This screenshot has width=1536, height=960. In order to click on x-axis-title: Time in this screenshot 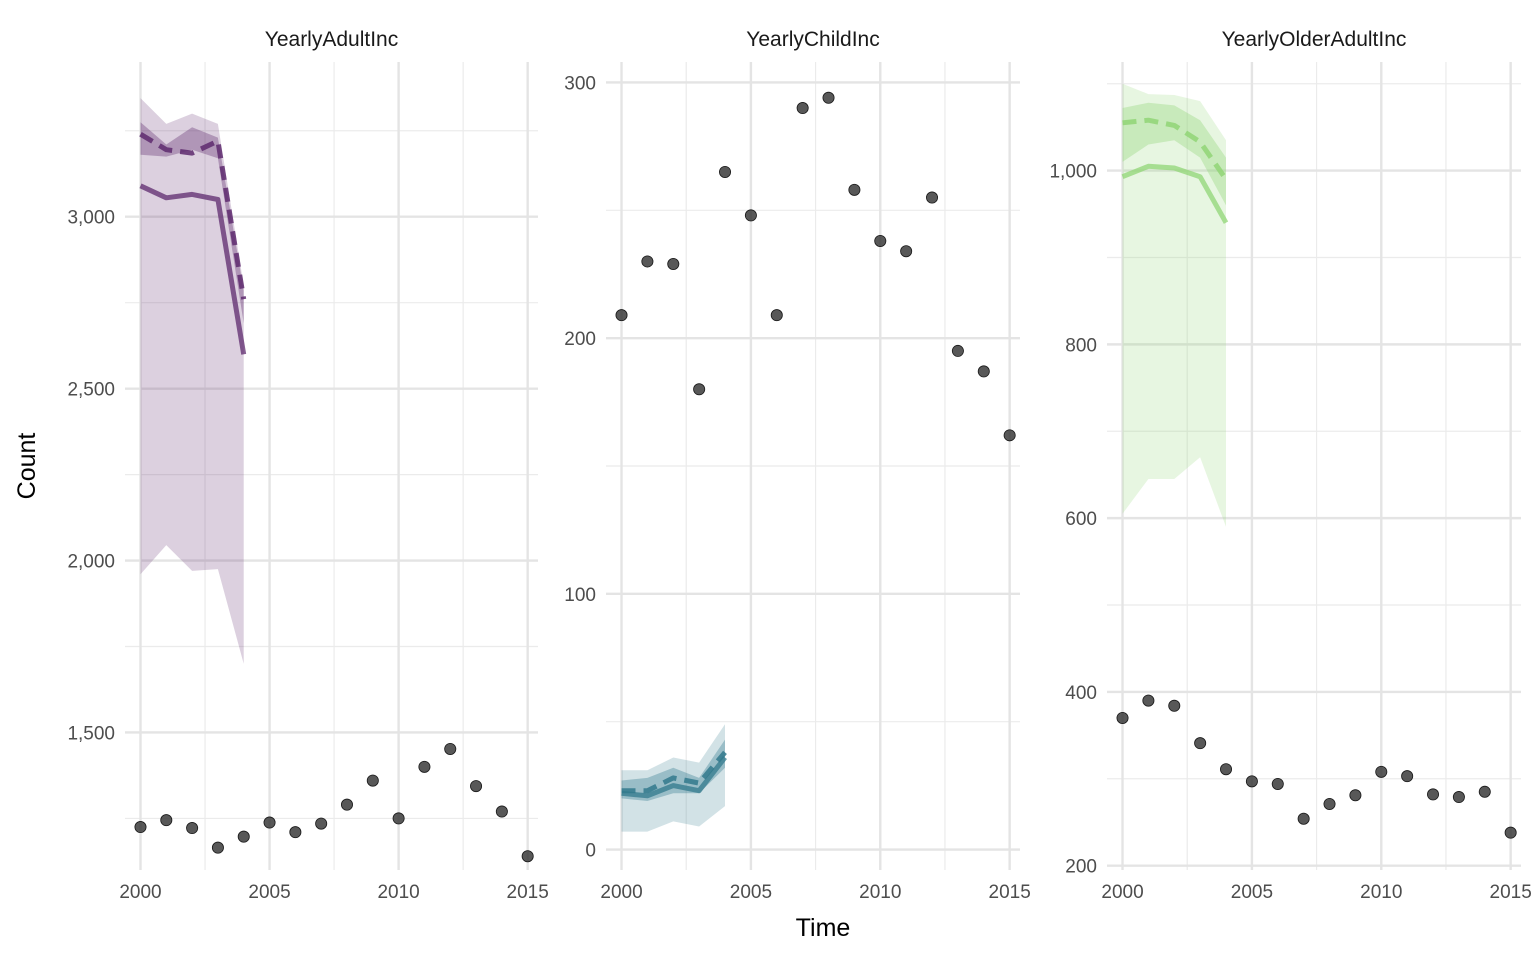, I will do `click(823, 928)`.